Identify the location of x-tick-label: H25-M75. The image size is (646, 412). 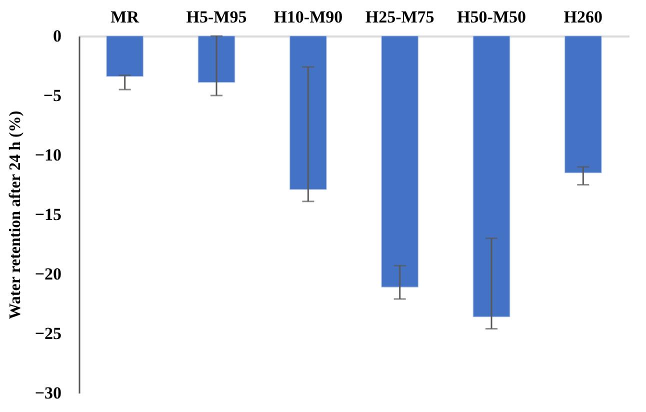
(399, 17).